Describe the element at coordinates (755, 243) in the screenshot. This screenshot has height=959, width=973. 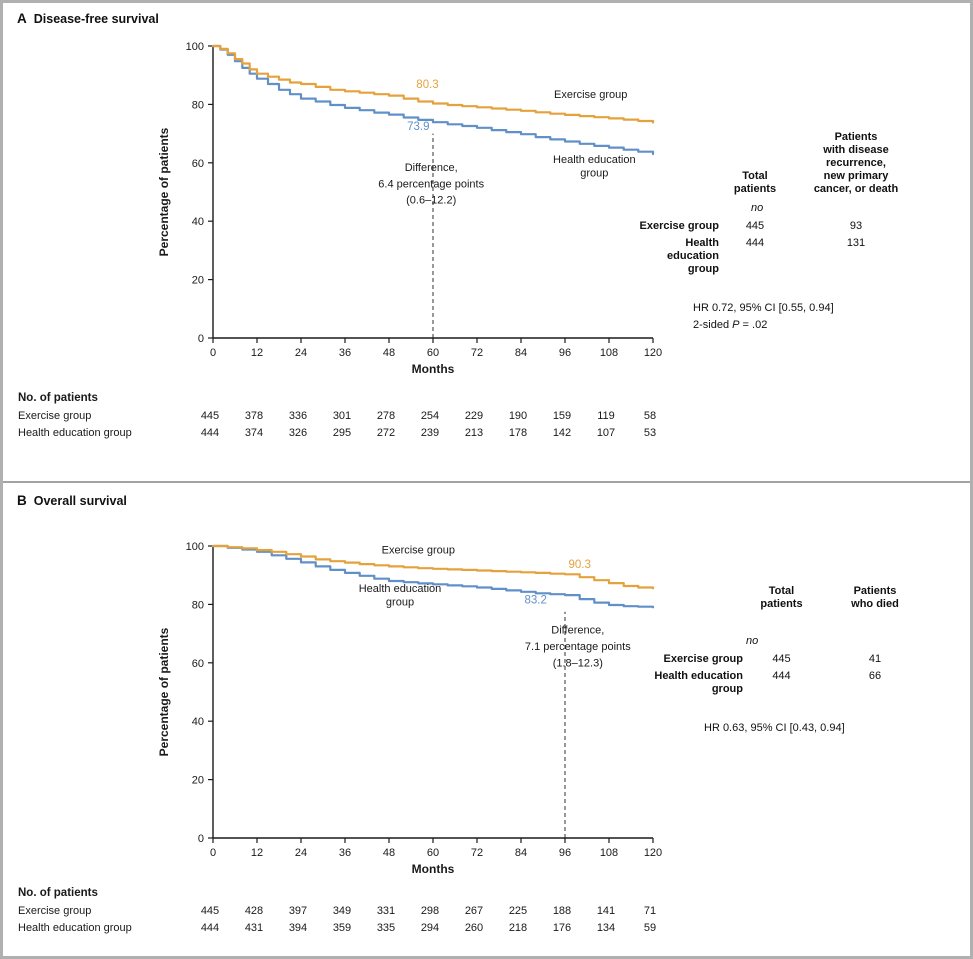
I see `health-ed-total-a: 444` at that location.